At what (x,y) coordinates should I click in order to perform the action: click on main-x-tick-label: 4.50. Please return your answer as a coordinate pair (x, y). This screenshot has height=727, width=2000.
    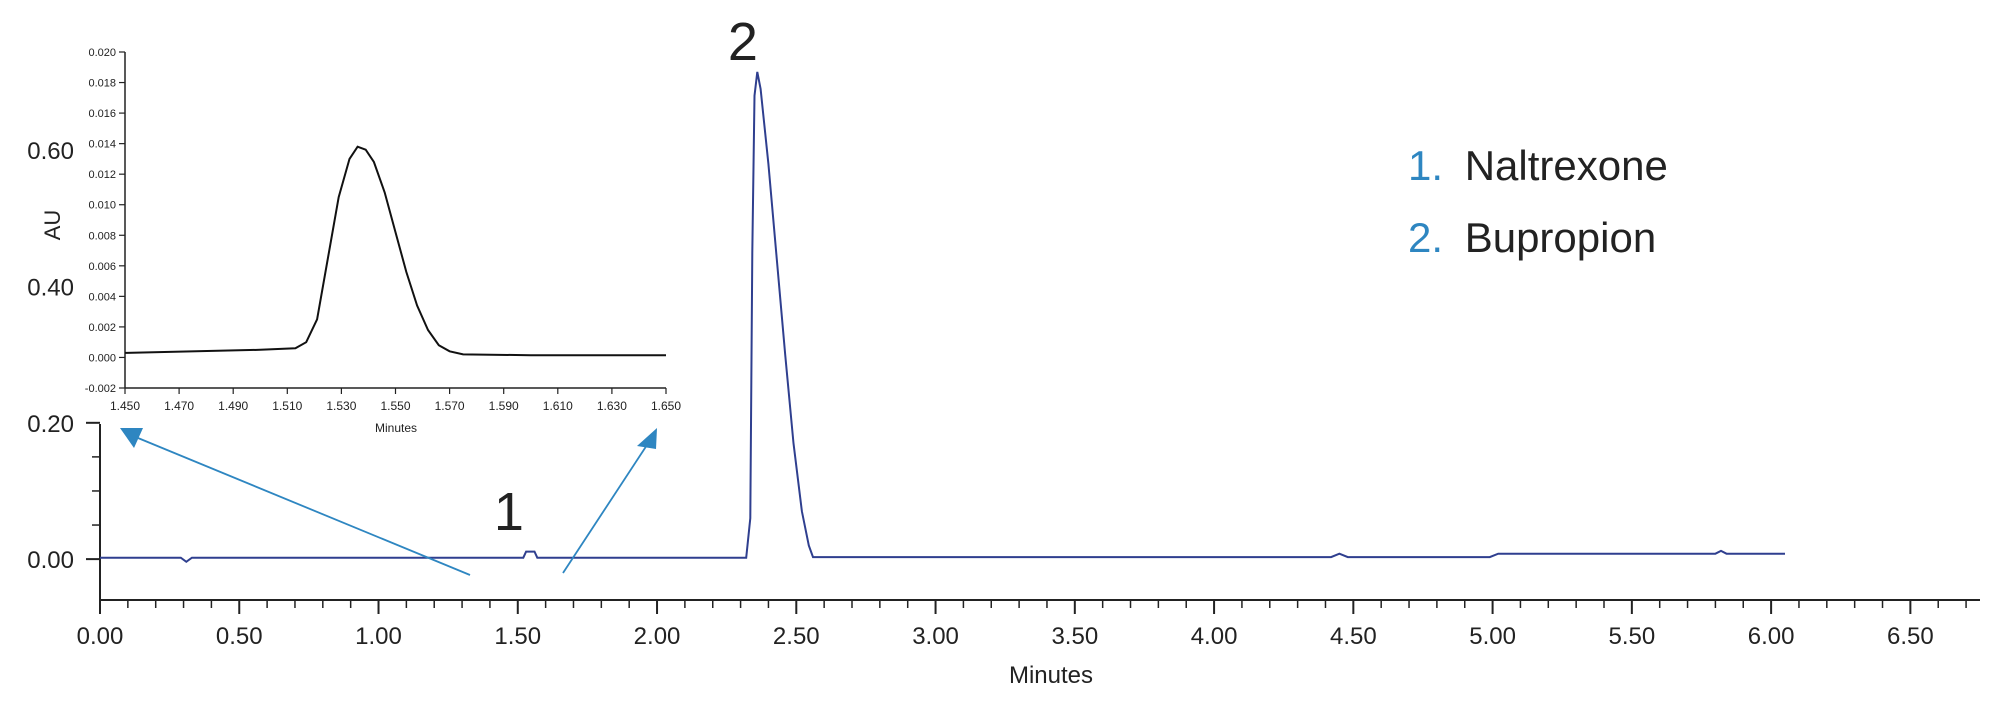
    Looking at the image, I should click on (1353, 636).